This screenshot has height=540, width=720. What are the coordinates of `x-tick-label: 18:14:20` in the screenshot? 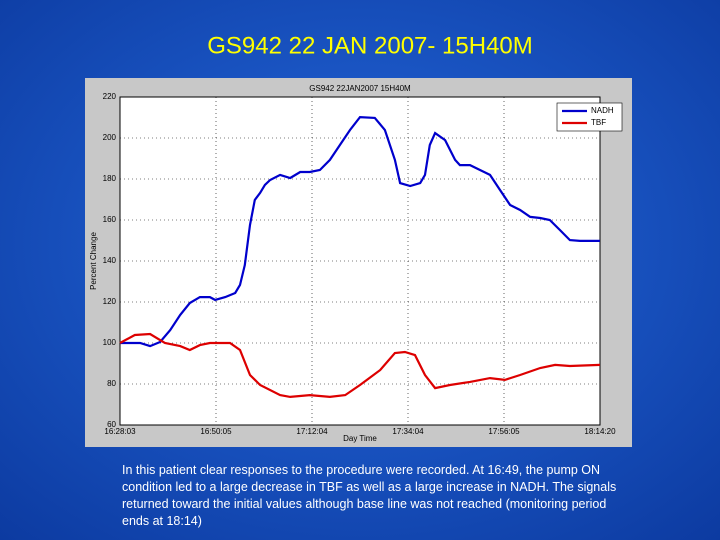 It's located at (600, 431).